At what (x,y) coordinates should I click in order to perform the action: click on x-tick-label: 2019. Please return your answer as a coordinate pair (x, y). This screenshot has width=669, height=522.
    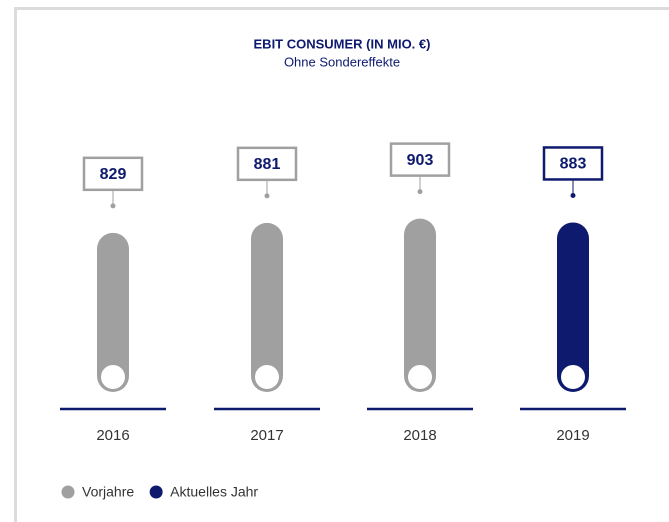
    Looking at the image, I should click on (572, 435).